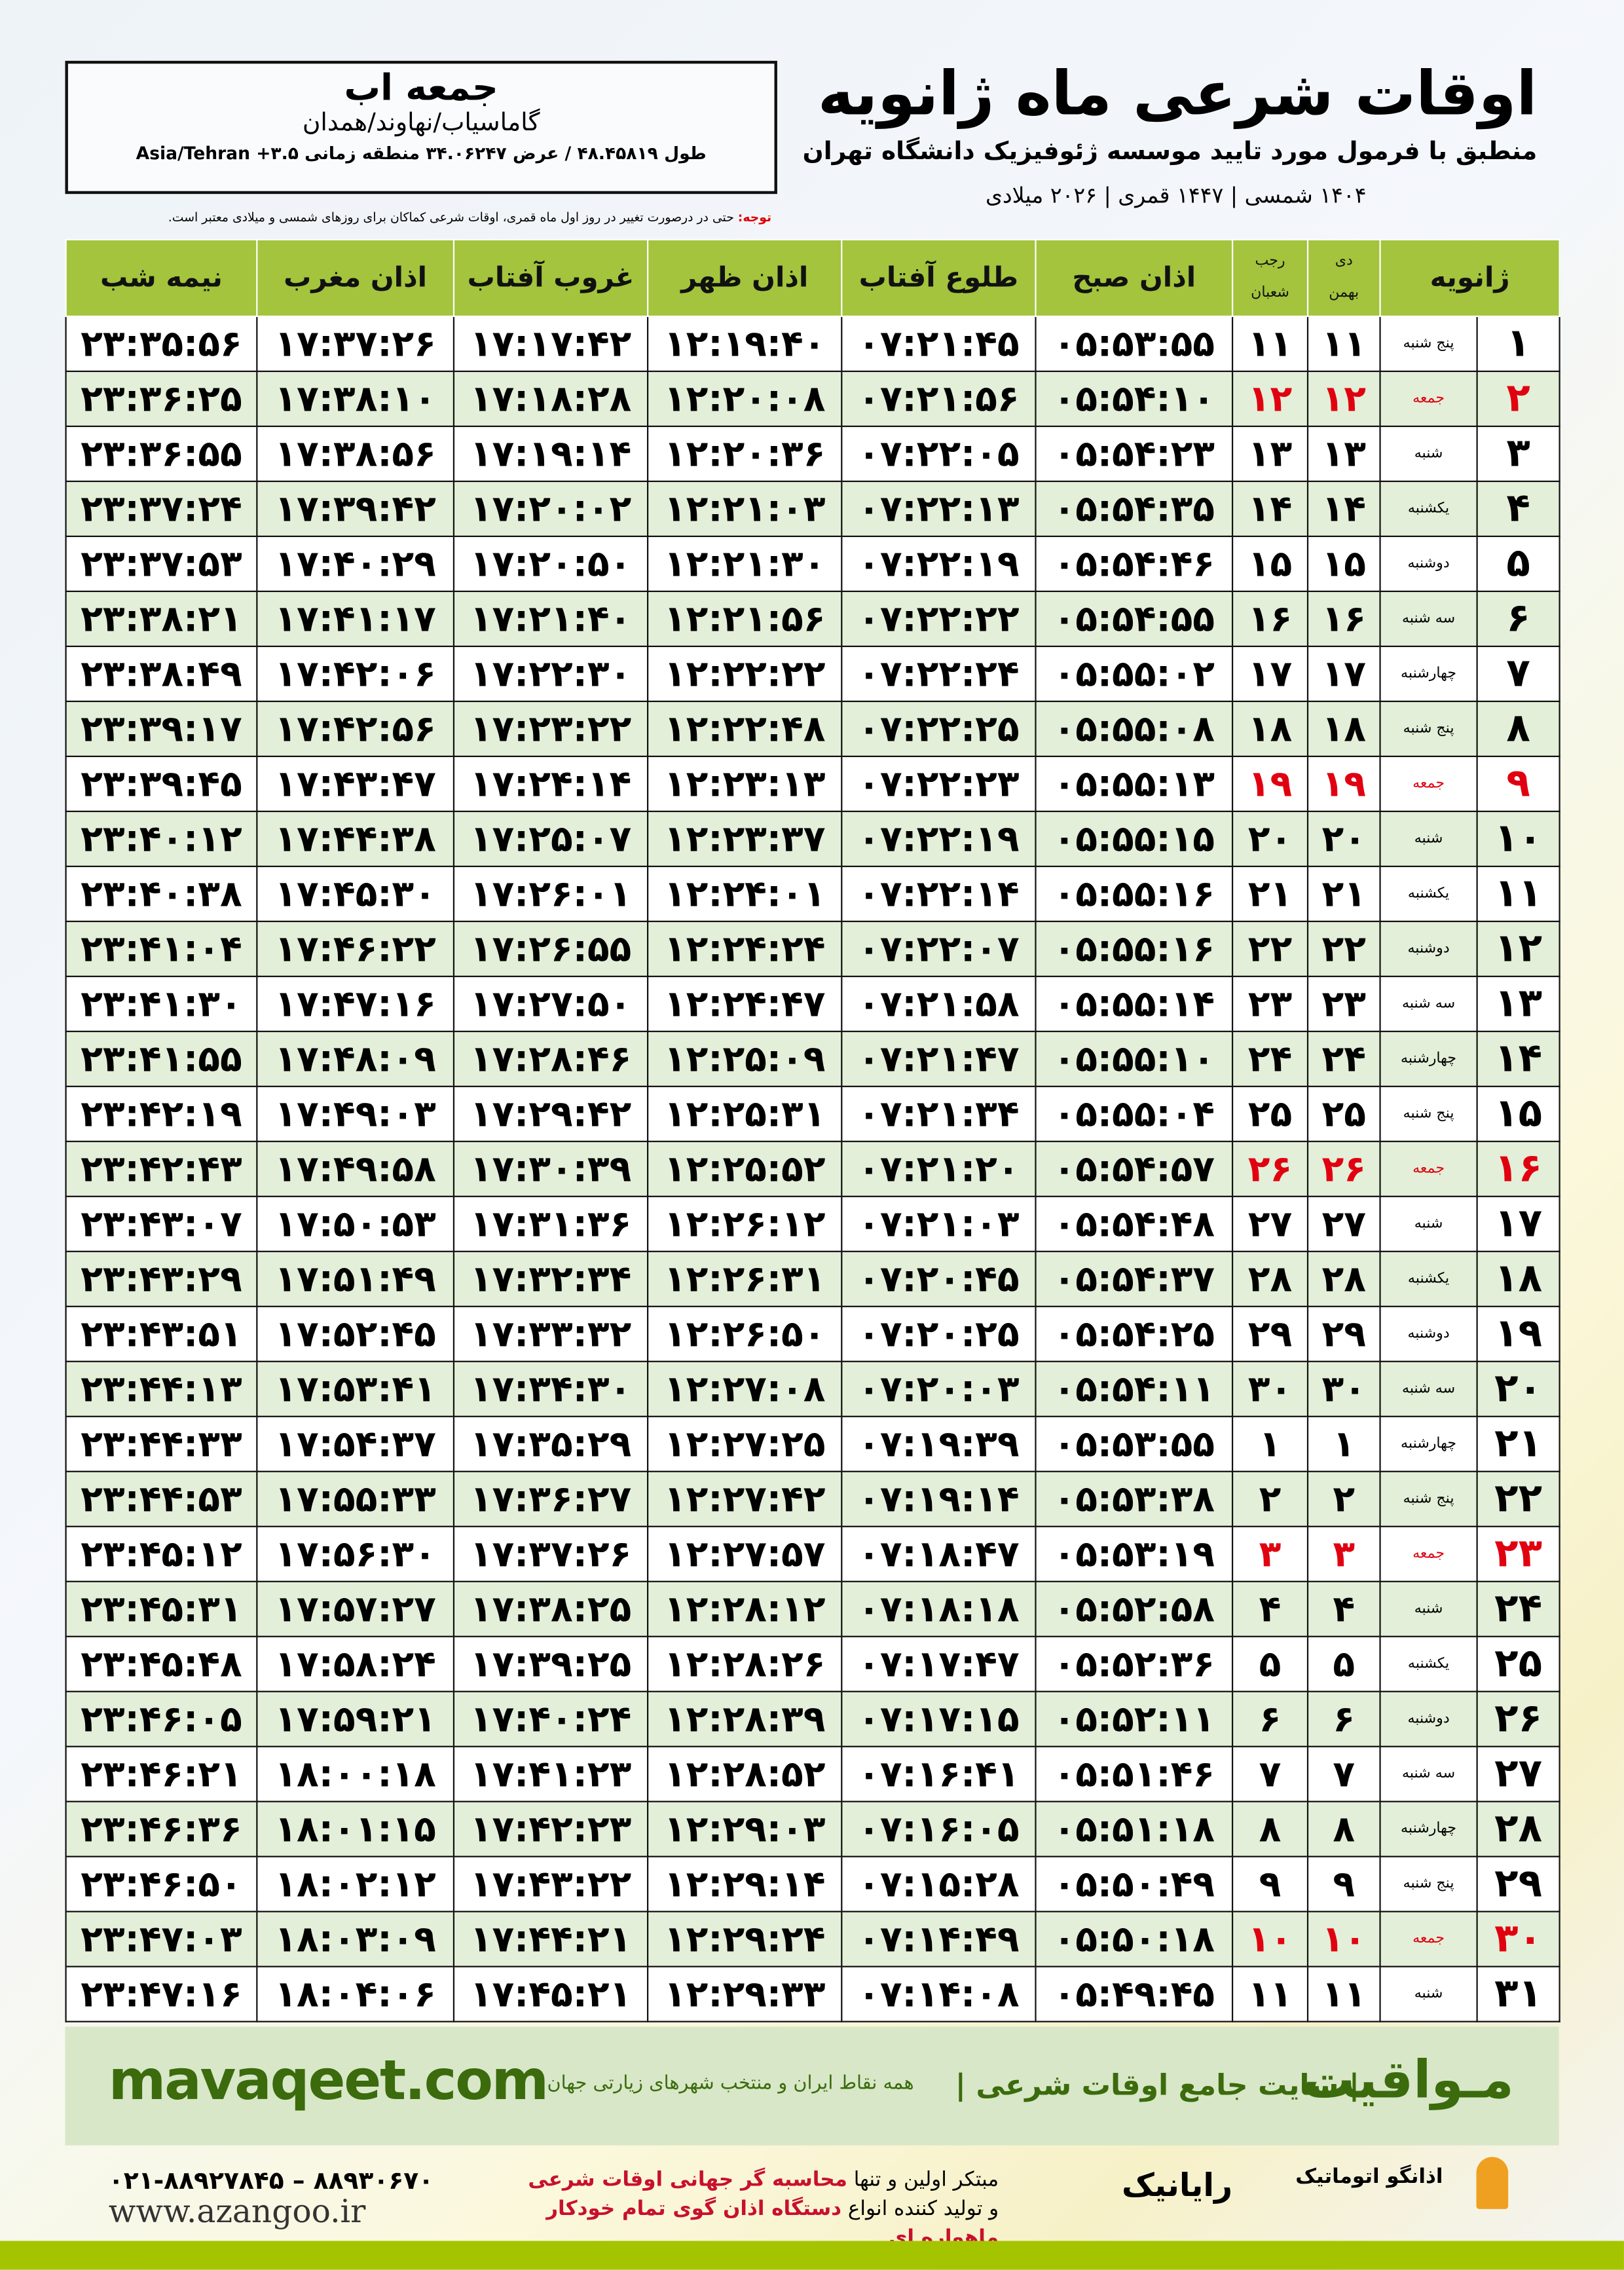 The width and height of the screenshot is (1624, 2270). I want to click on cell-maghrib: ۱۸:۰۲:۱۲, so click(355, 1883).